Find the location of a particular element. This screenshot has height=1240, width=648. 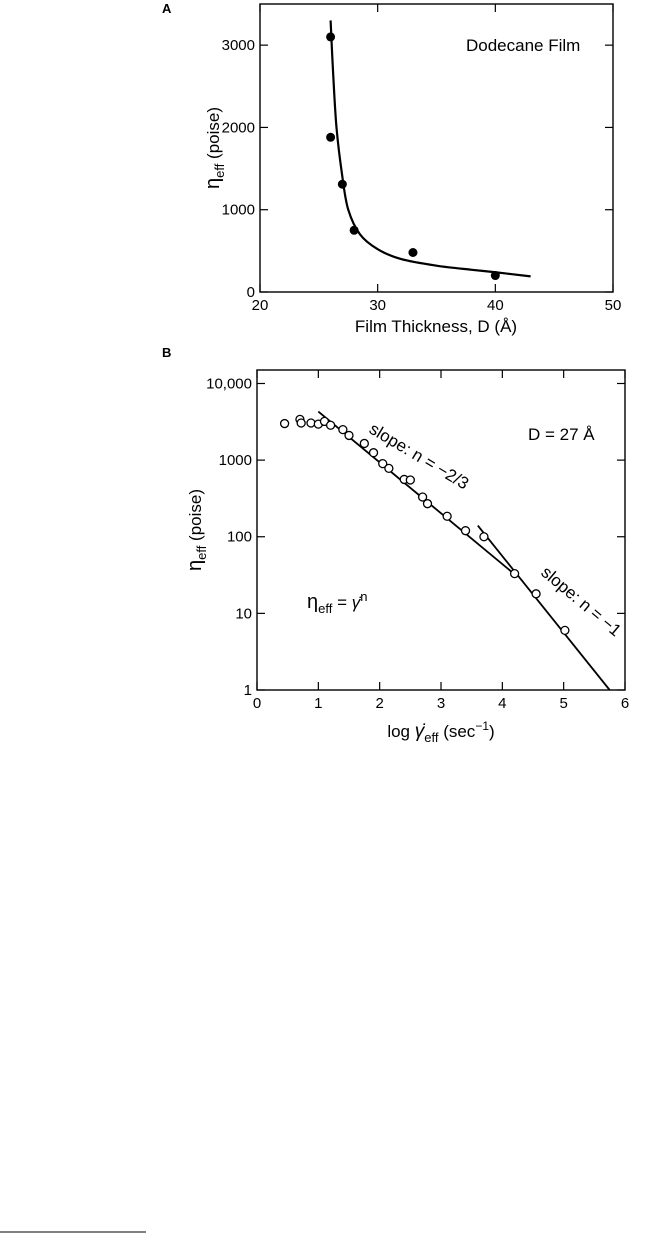

panel-a-y-tick-label: 2000 is located at coordinates (238, 127).